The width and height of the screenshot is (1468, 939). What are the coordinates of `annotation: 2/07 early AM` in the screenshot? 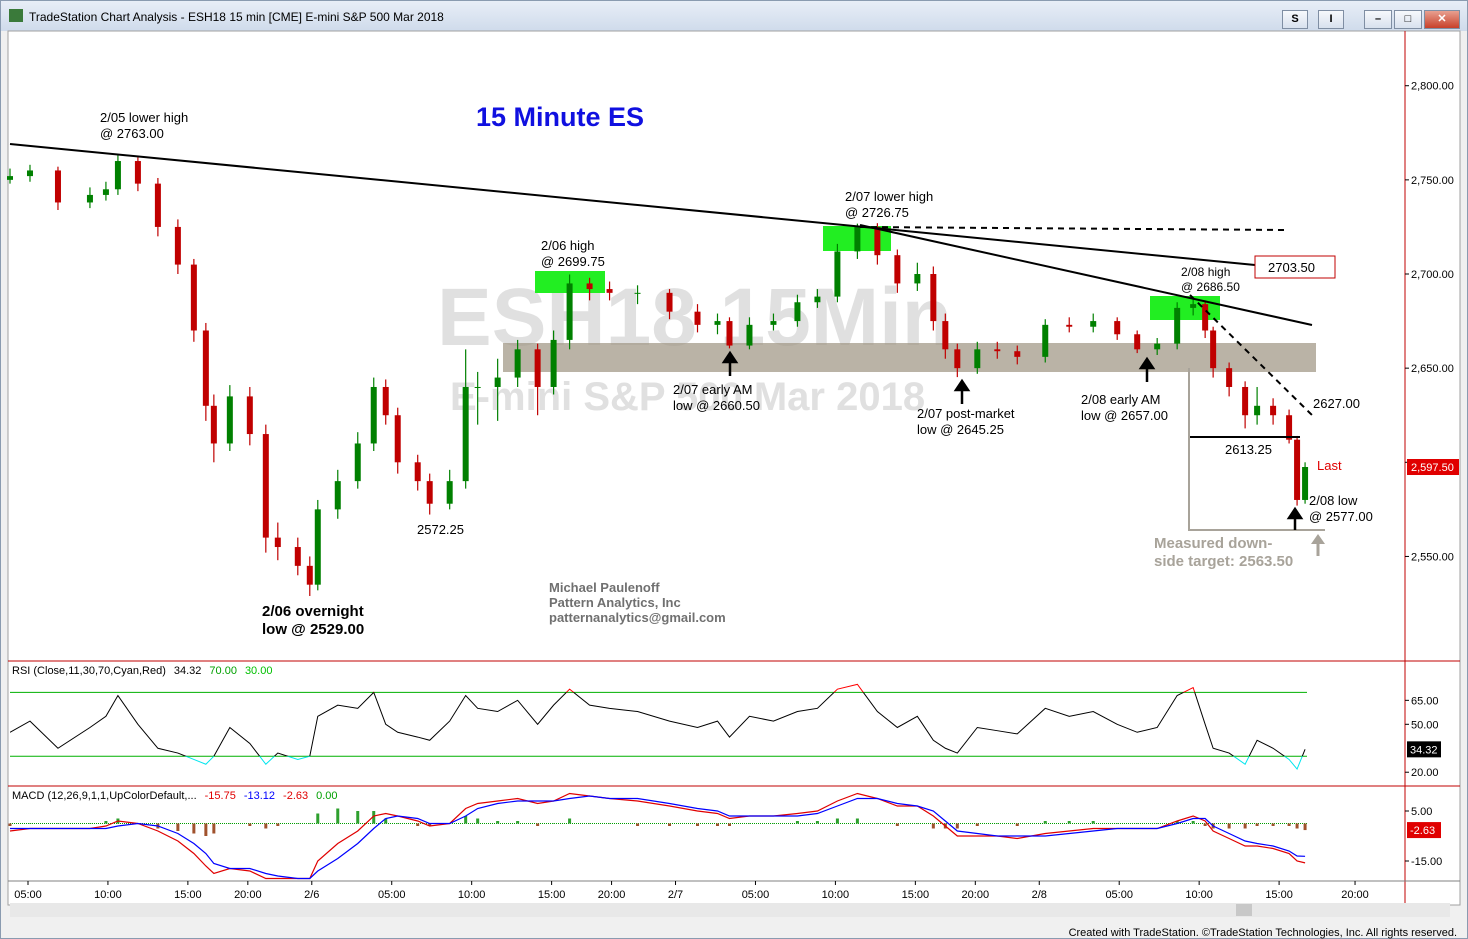 It's located at (713, 389).